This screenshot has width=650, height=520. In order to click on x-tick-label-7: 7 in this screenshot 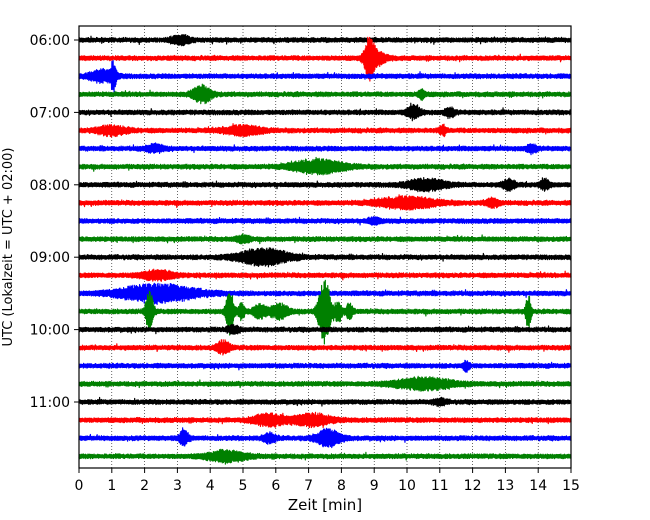, I will do `click(308, 486)`.